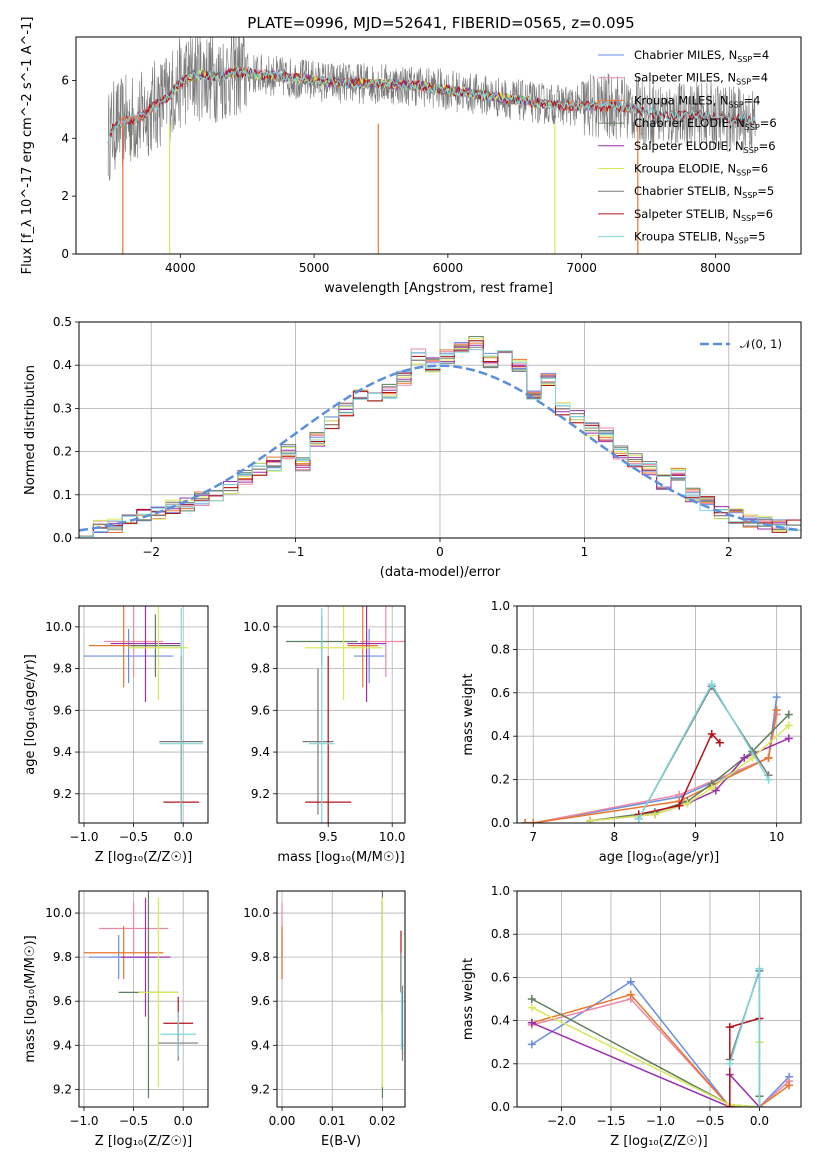 The width and height of the screenshot is (819, 1170). I want to click on x-tick-label: 0, so click(440, 552).